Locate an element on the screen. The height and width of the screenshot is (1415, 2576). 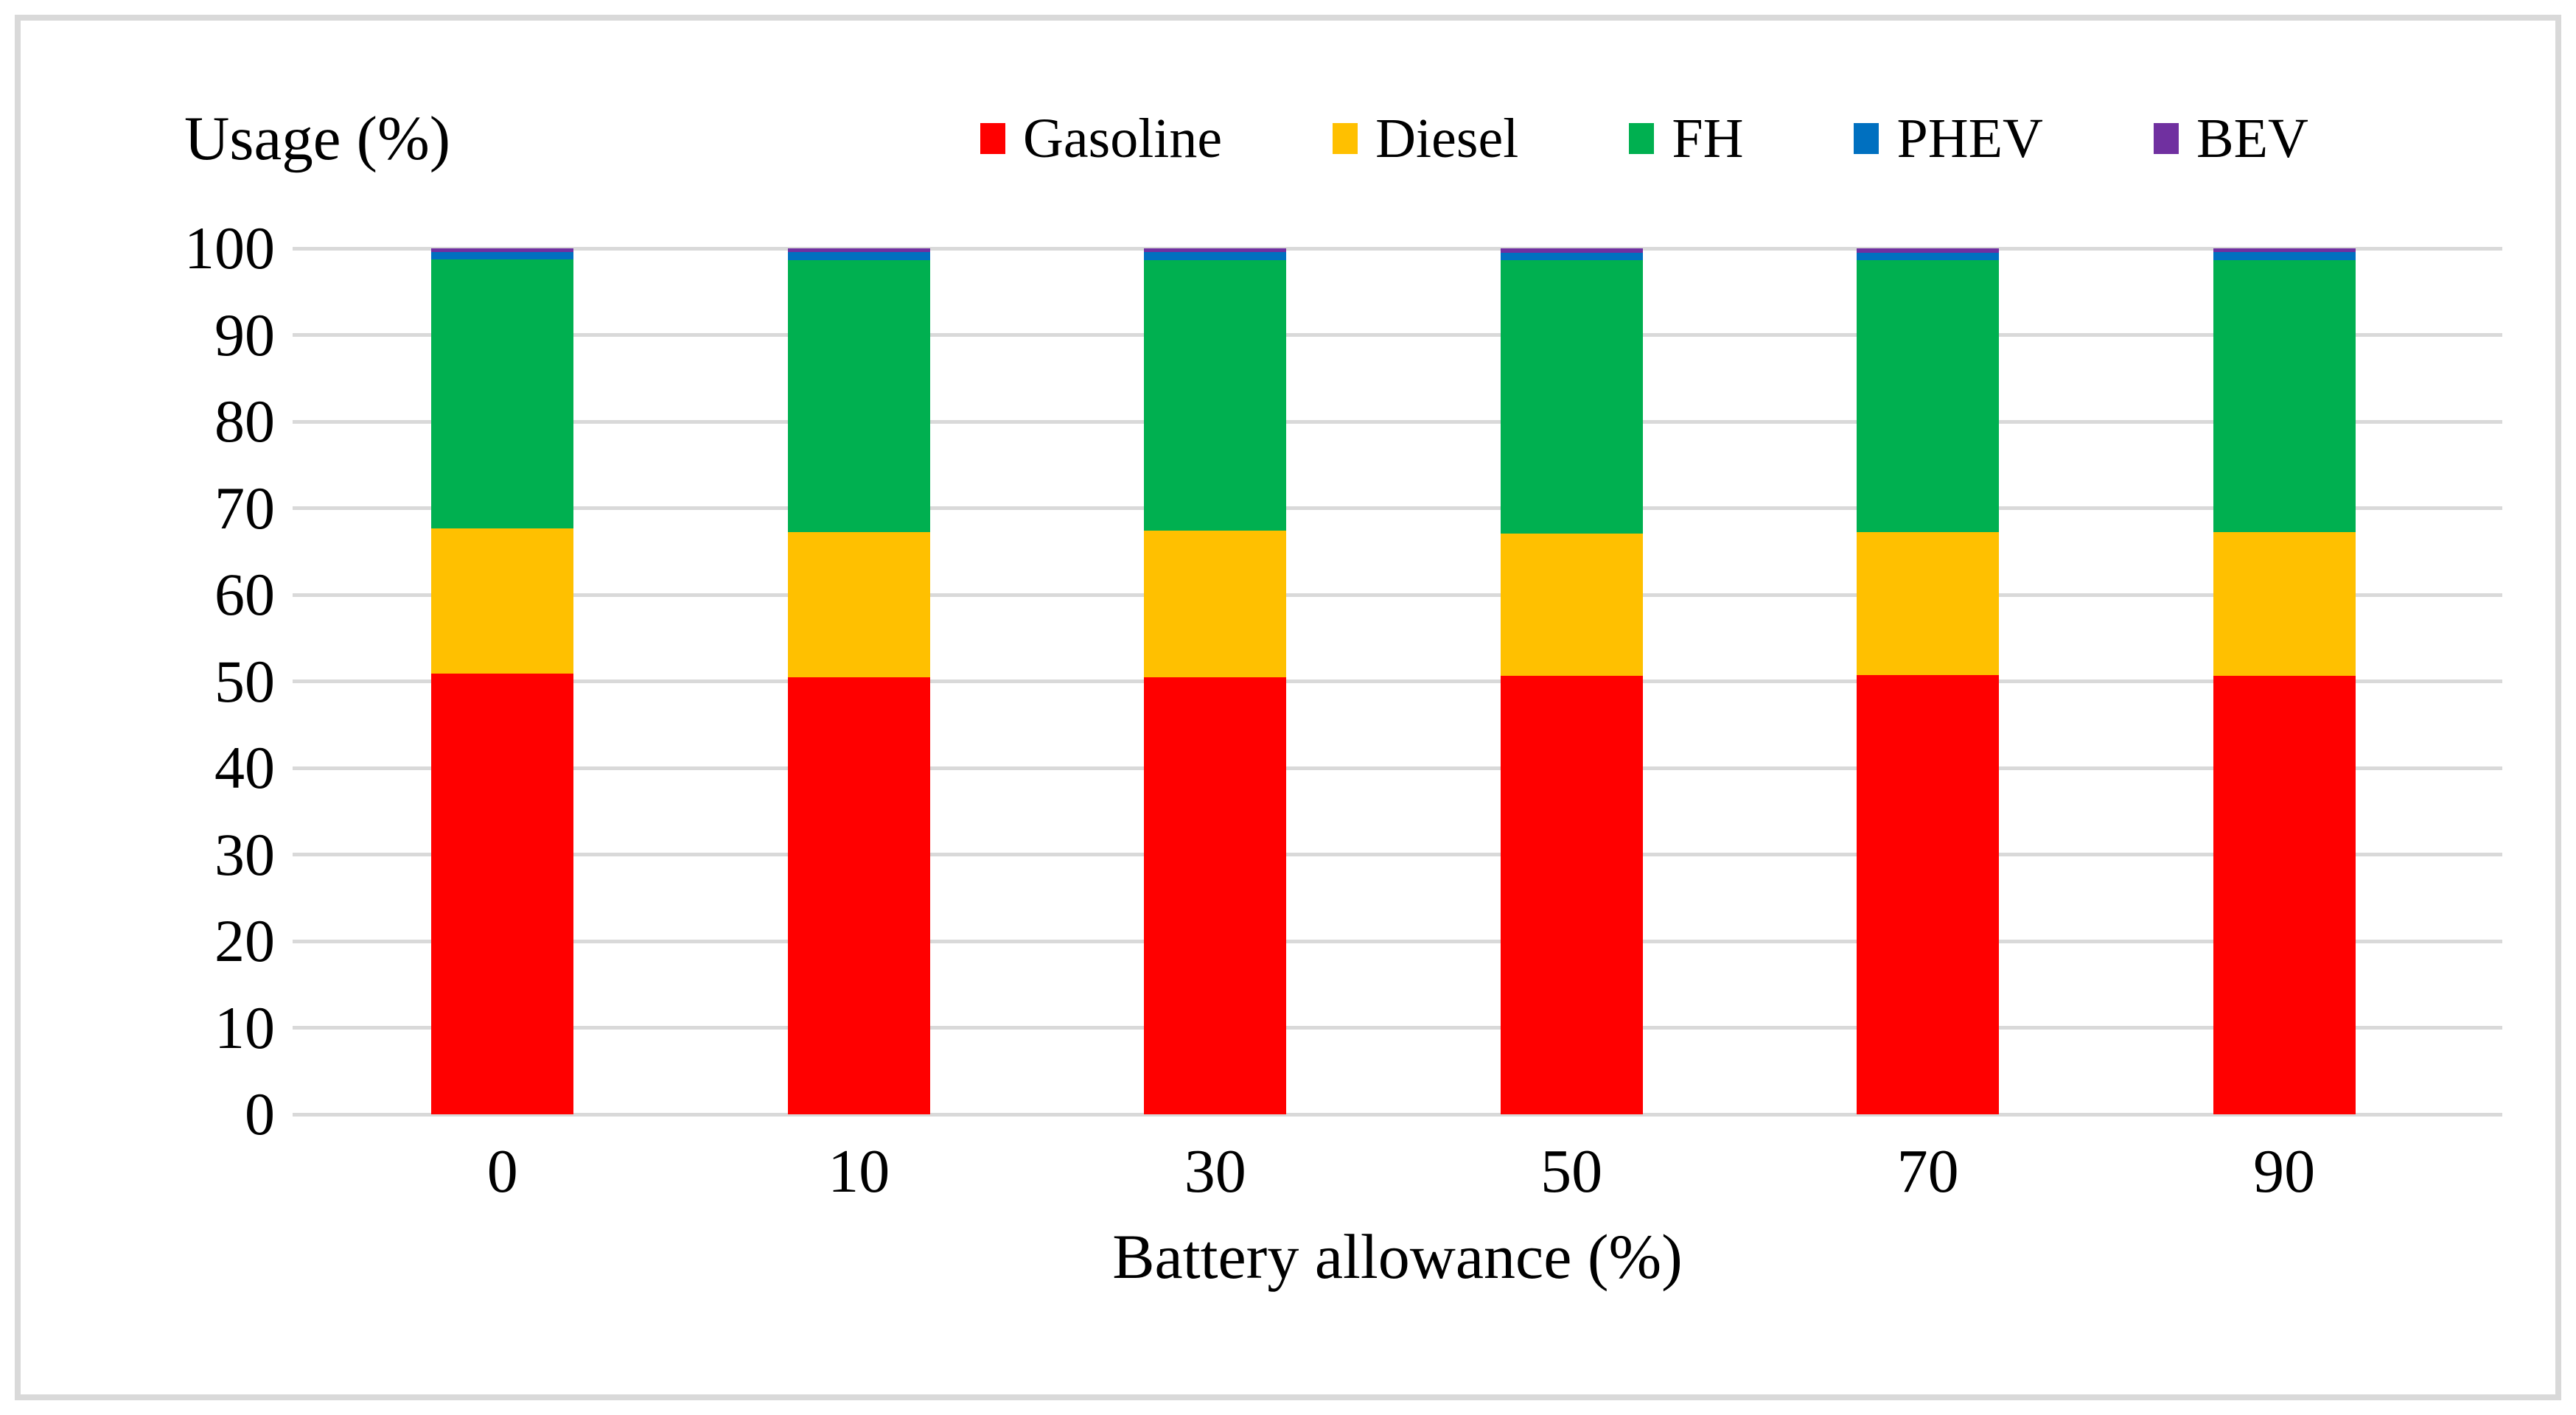
legend-item-phev: PHEV is located at coordinates (1948, 139).